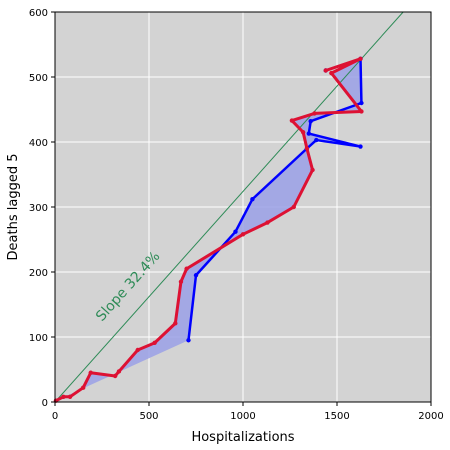 This screenshot has height=450, width=450. What do you see at coordinates (336, 416) in the screenshot?
I see `x-tick-label: 1500` at bounding box center [336, 416].